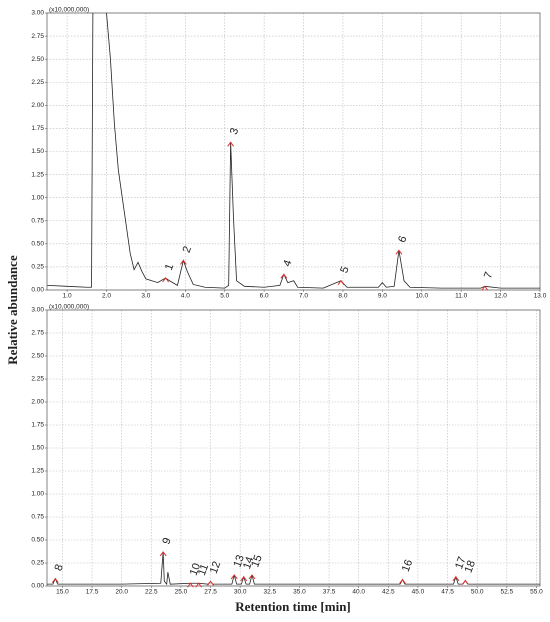  What do you see at coordinates (203, 569) in the screenshot?
I see `peak-label: 11` at bounding box center [203, 569].